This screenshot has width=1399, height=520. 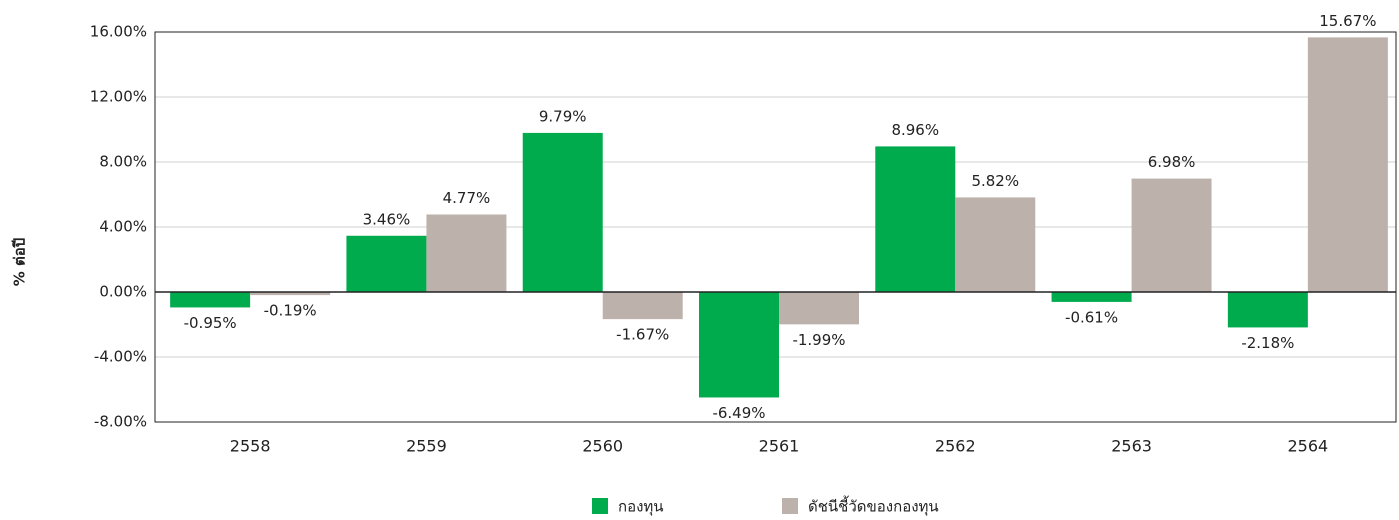 What do you see at coordinates (123, 292) in the screenshot?
I see `y-tick-label: 0.00%` at bounding box center [123, 292].